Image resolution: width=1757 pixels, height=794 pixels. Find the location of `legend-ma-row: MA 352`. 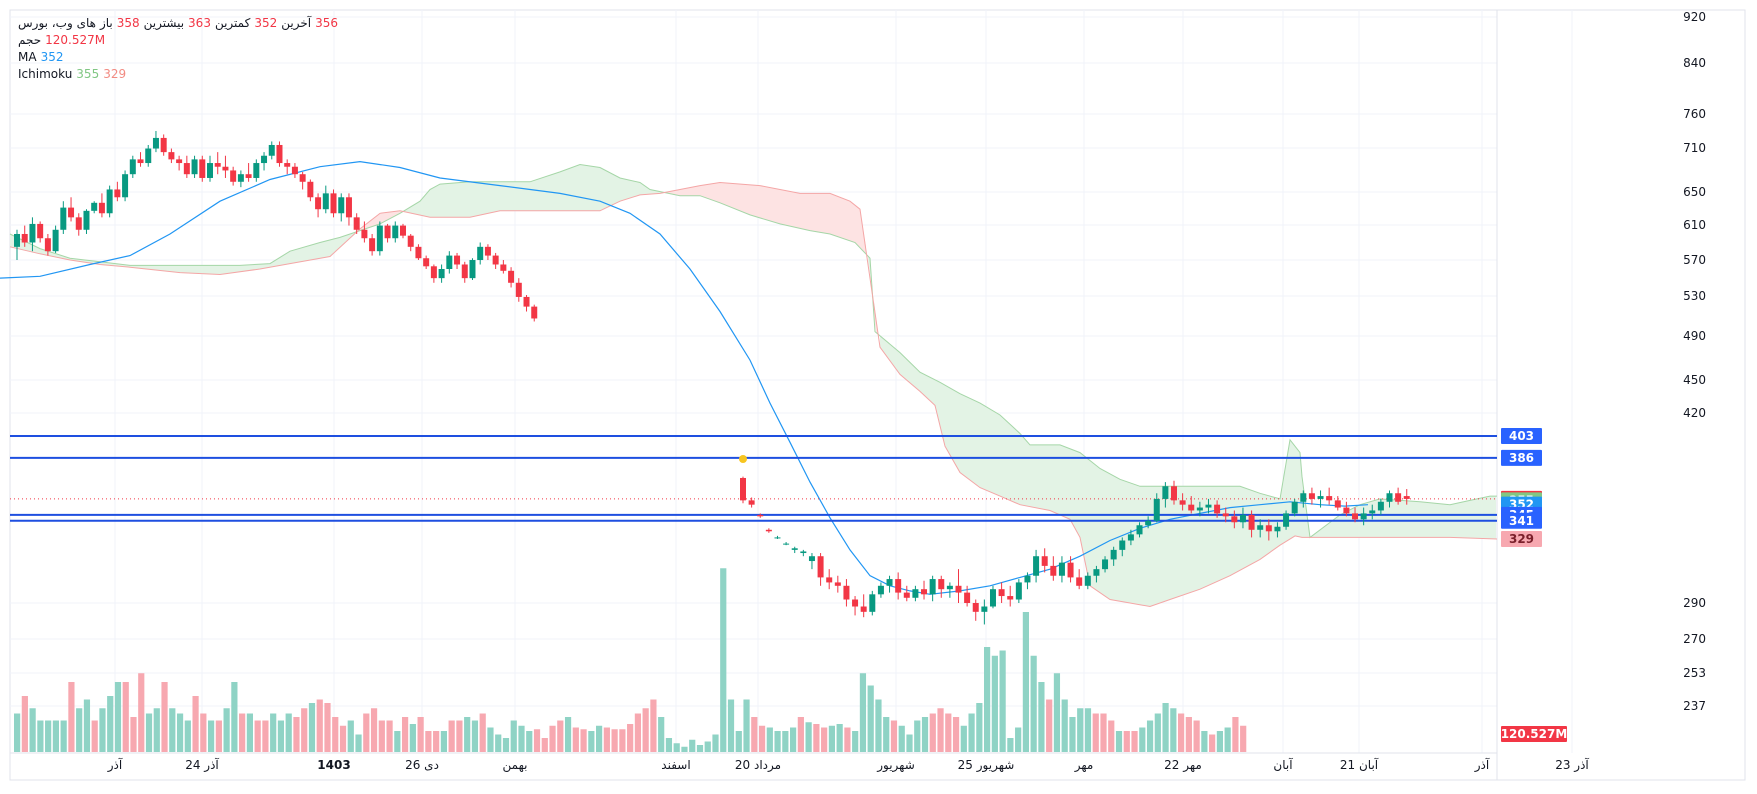

legend-ma-row: MA 352 is located at coordinates (178, 57).